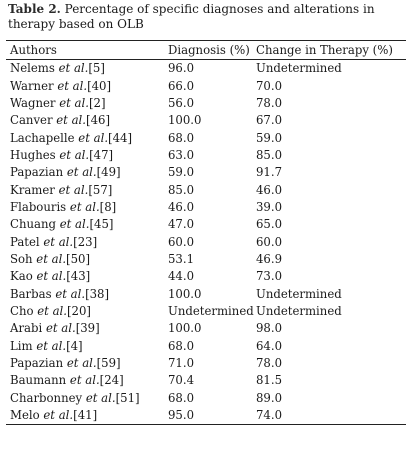  What do you see at coordinates (108, 206) in the screenshot?
I see `reference-number: [8]` at bounding box center [108, 206].